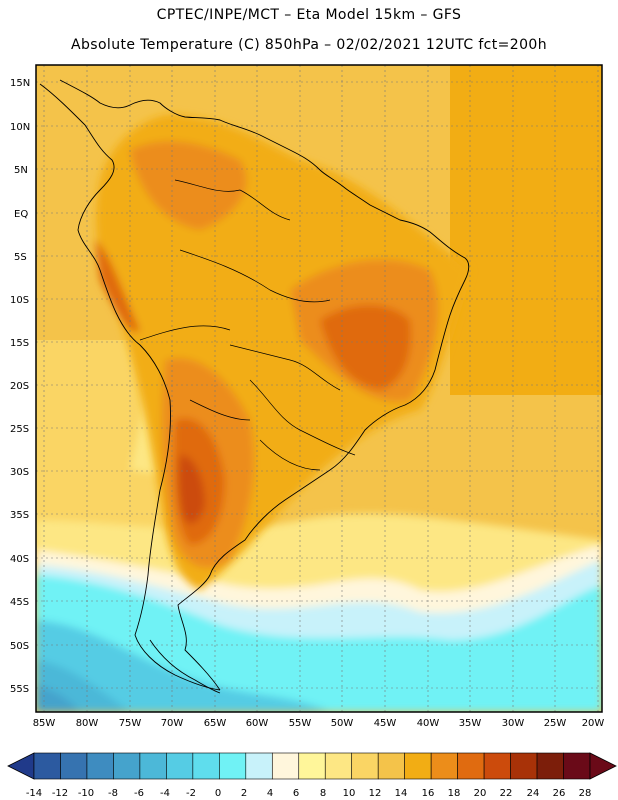  I want to click on lon-label: 70W, so click(172, 723).